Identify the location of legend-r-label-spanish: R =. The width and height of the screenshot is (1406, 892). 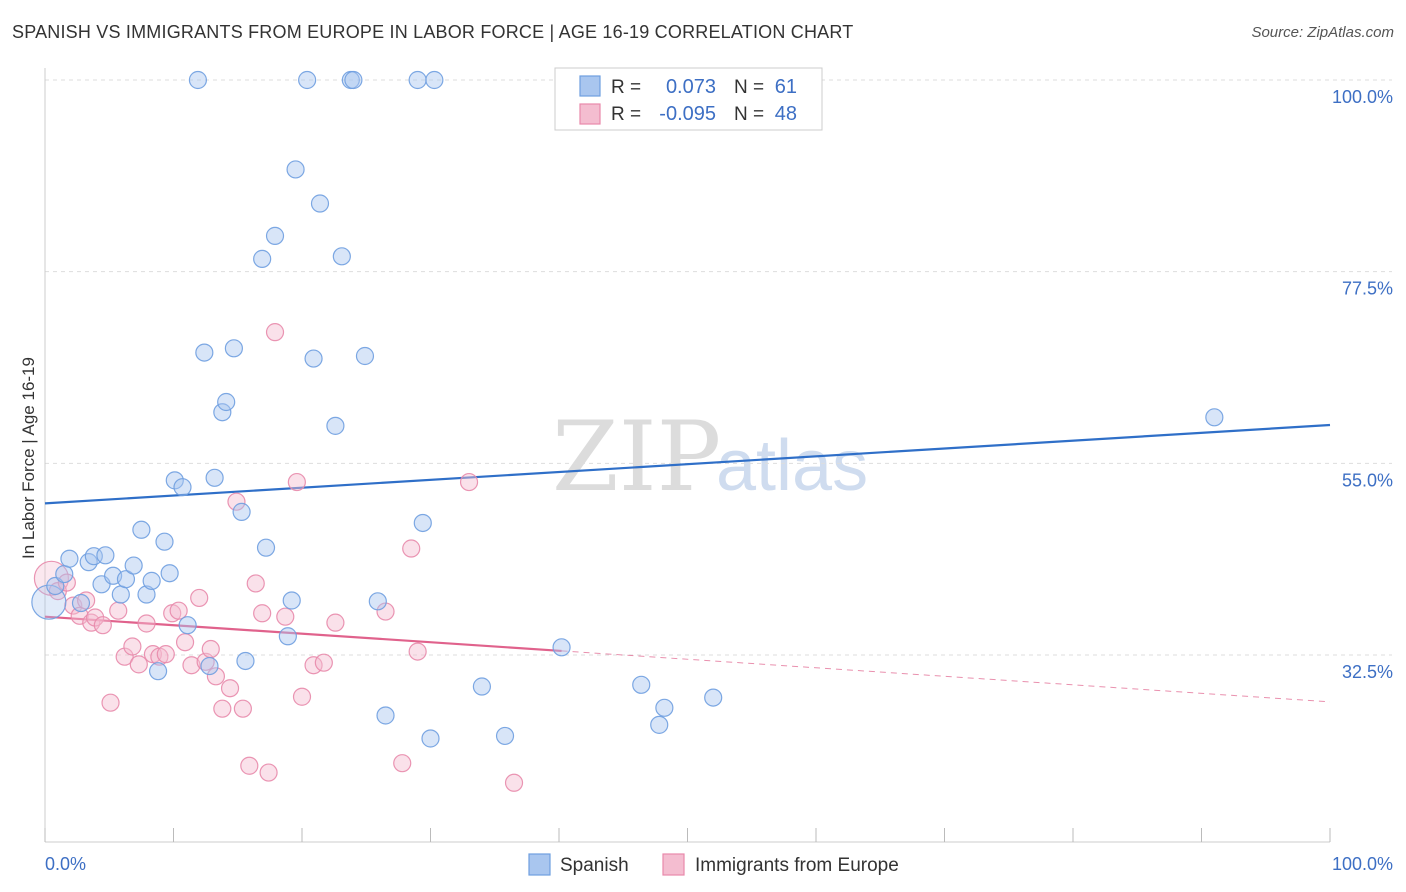
(626, 87).